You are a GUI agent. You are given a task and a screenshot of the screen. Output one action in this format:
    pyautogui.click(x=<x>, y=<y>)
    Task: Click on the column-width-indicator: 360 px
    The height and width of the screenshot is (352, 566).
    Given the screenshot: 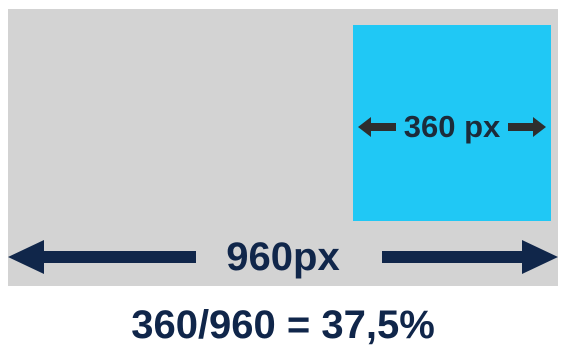 What is the action you would take?
    pyautogui.click(x=452, y=127)
    